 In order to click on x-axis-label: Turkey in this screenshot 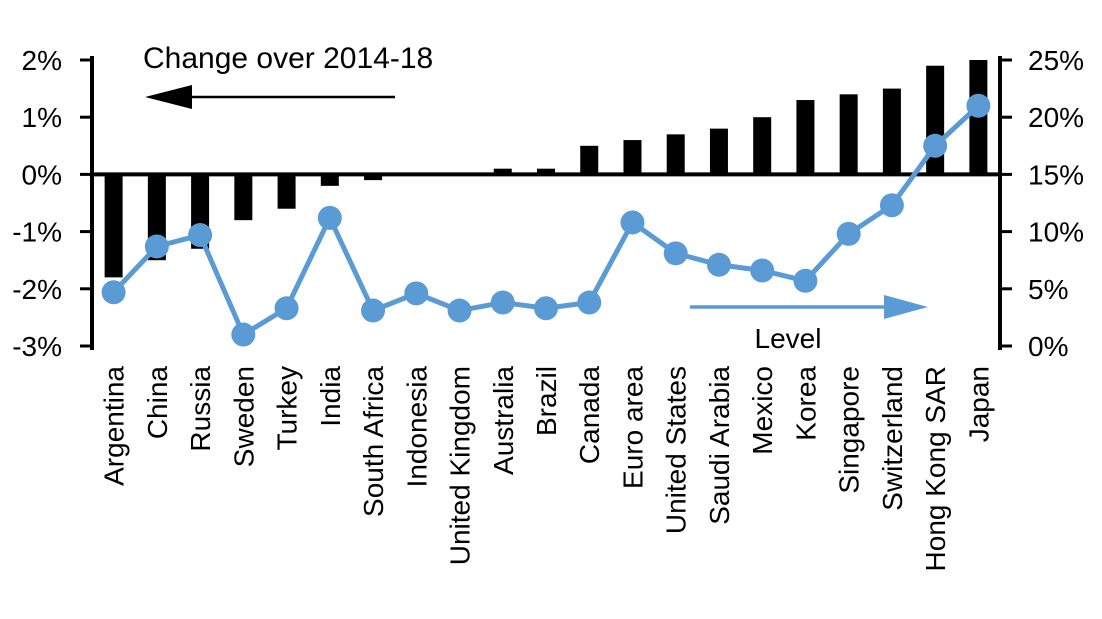, I will do `click(287, 408)`.